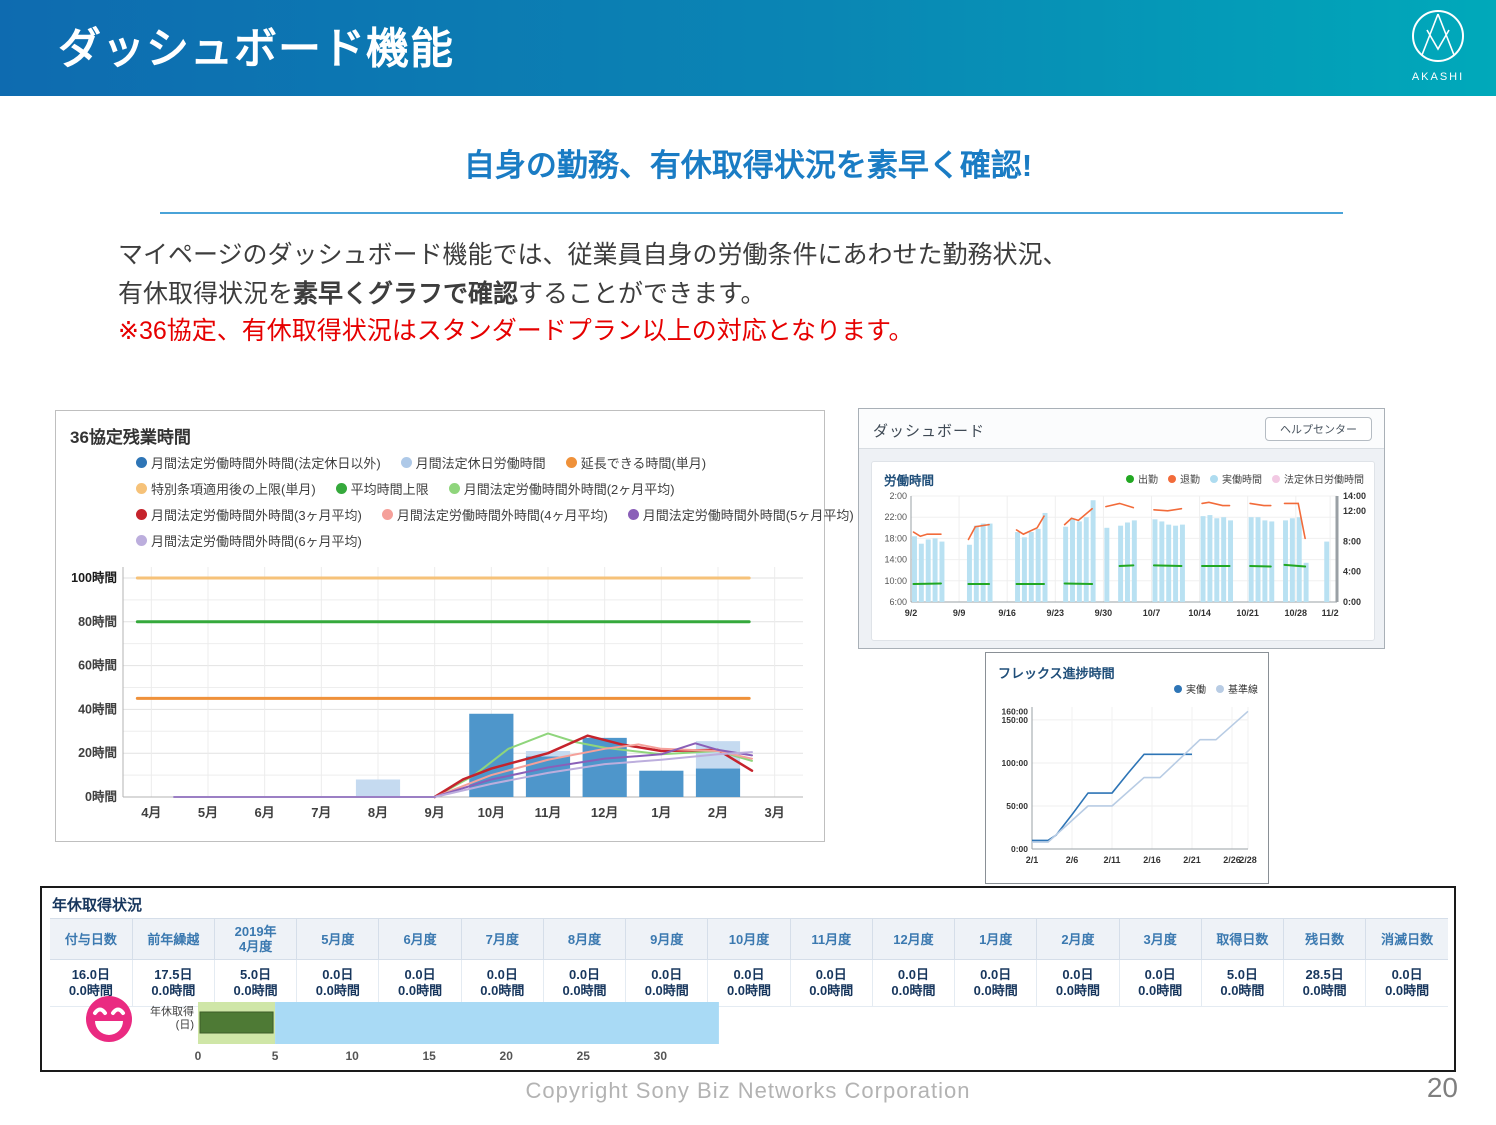  I want to click on table-header-cell: 5月度, so click(338, 939).